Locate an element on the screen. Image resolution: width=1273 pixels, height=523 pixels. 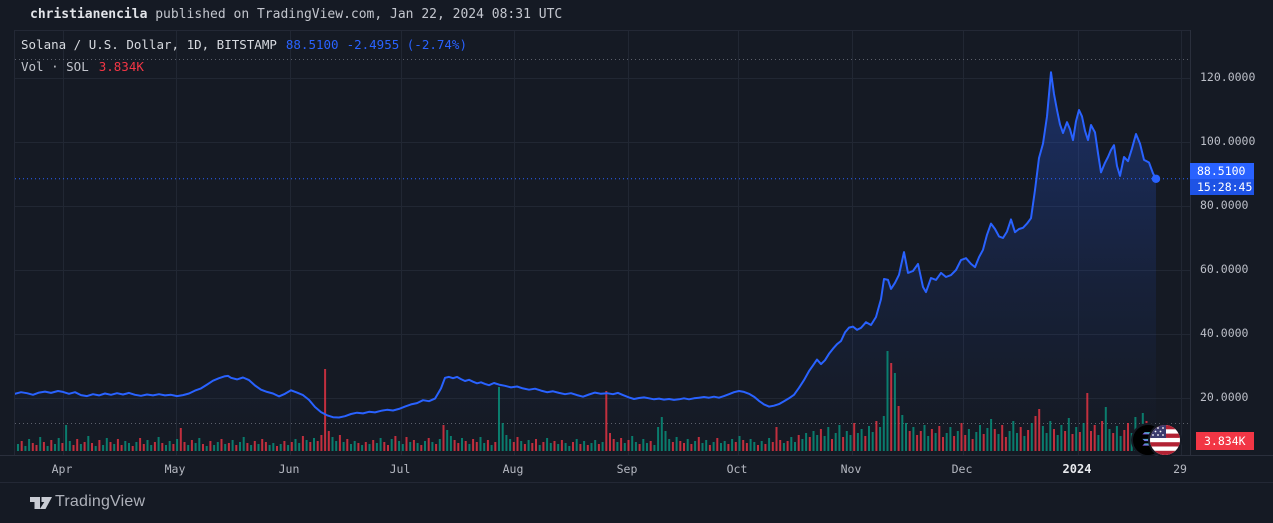
price-tick-label: 120.0000 is located at coordinates (1228, 77).